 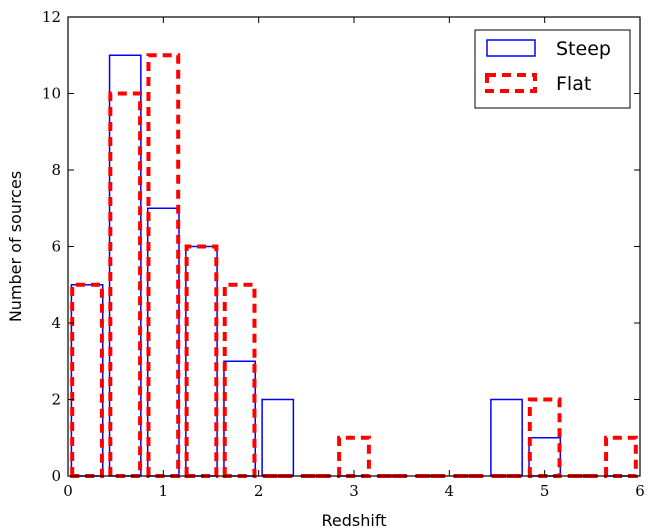 I want to click on x-tick-label: 0, so click(x=68, y=491).